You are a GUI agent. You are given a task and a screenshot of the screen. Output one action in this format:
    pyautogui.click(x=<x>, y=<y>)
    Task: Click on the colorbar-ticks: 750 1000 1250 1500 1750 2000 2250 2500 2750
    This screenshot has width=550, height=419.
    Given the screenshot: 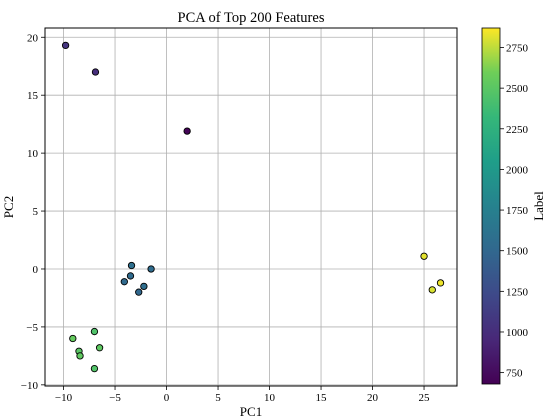 What is the action you would take?
    pyautogui.click(x=514, y=211)
    